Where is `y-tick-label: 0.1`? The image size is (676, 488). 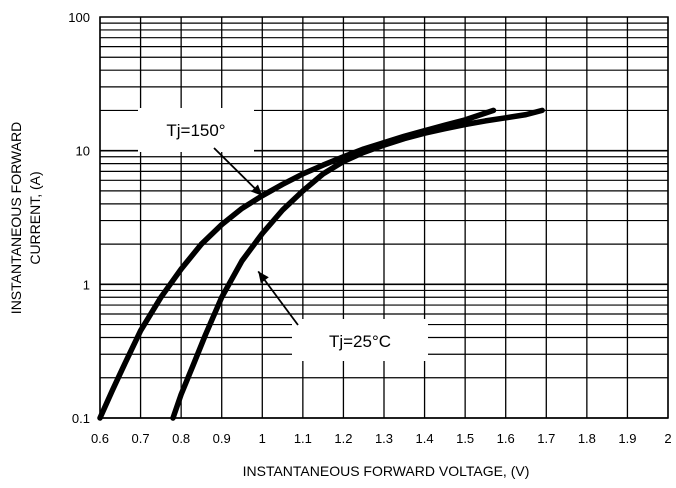
y-tick-label: 0.1 is located at coordinates (81, 418).